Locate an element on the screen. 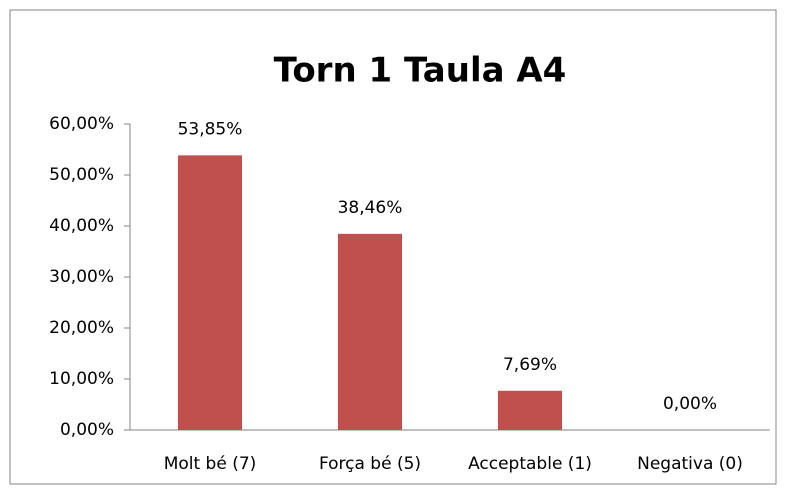 Image resolution: width=786 pixels, height=488 pixels. data-label: 38,46% is located at coordinates (370, 208).